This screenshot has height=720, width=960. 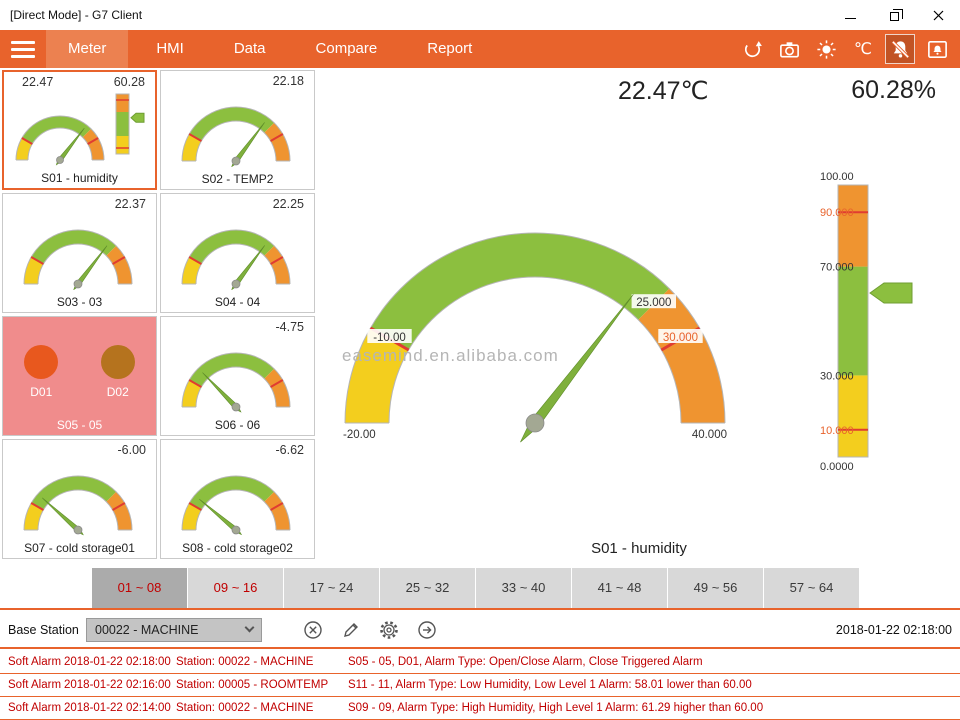 I want to click on digital-channels: D01 D02, so click(x=79, y=372).